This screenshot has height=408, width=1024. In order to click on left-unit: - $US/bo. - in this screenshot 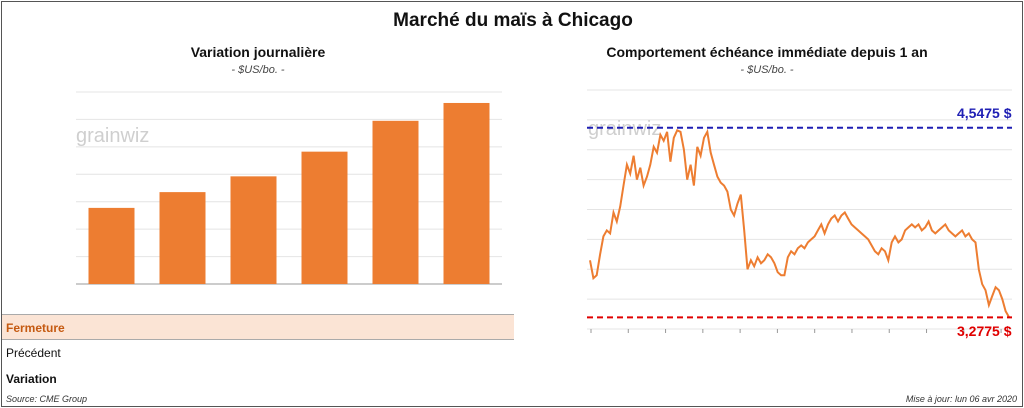, I will do `click(258, 70)`.